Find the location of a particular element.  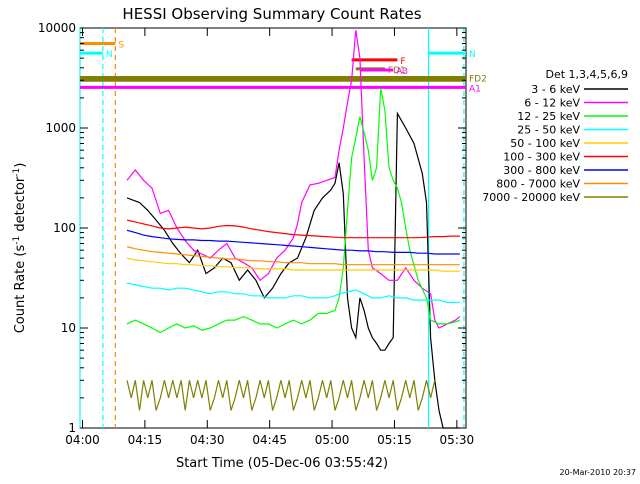

legend-title: Det 1,3,4,5,6,9 is located at coordinates (586, 74).